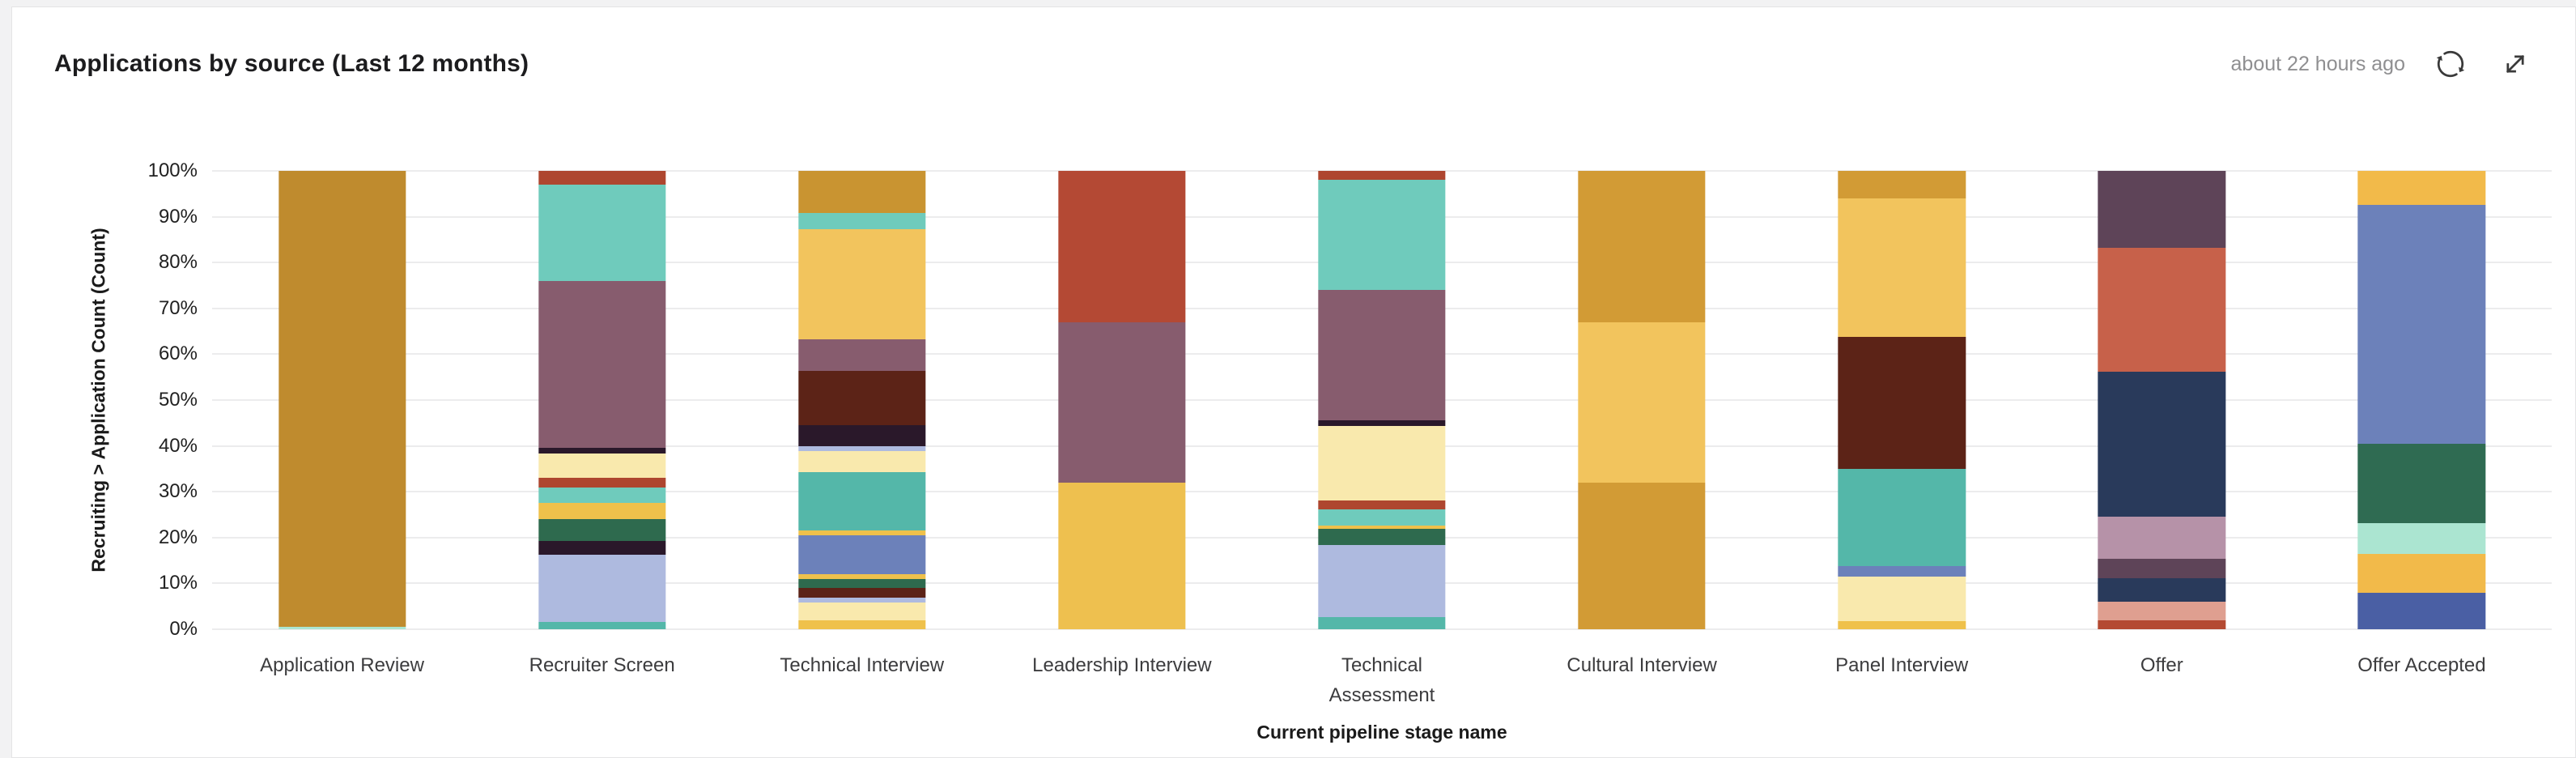  What do you see at coordinates (1902, 665) in the screenshot?
I see `x-category-label: Panel Interview` at bounding box center [1902, 665].